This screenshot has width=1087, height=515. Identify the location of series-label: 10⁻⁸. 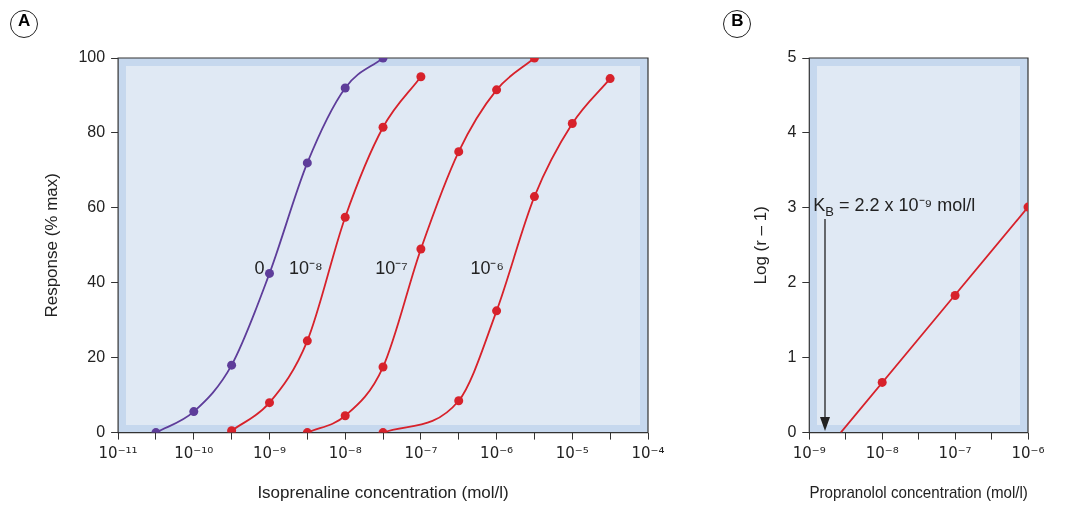
(306, 267).